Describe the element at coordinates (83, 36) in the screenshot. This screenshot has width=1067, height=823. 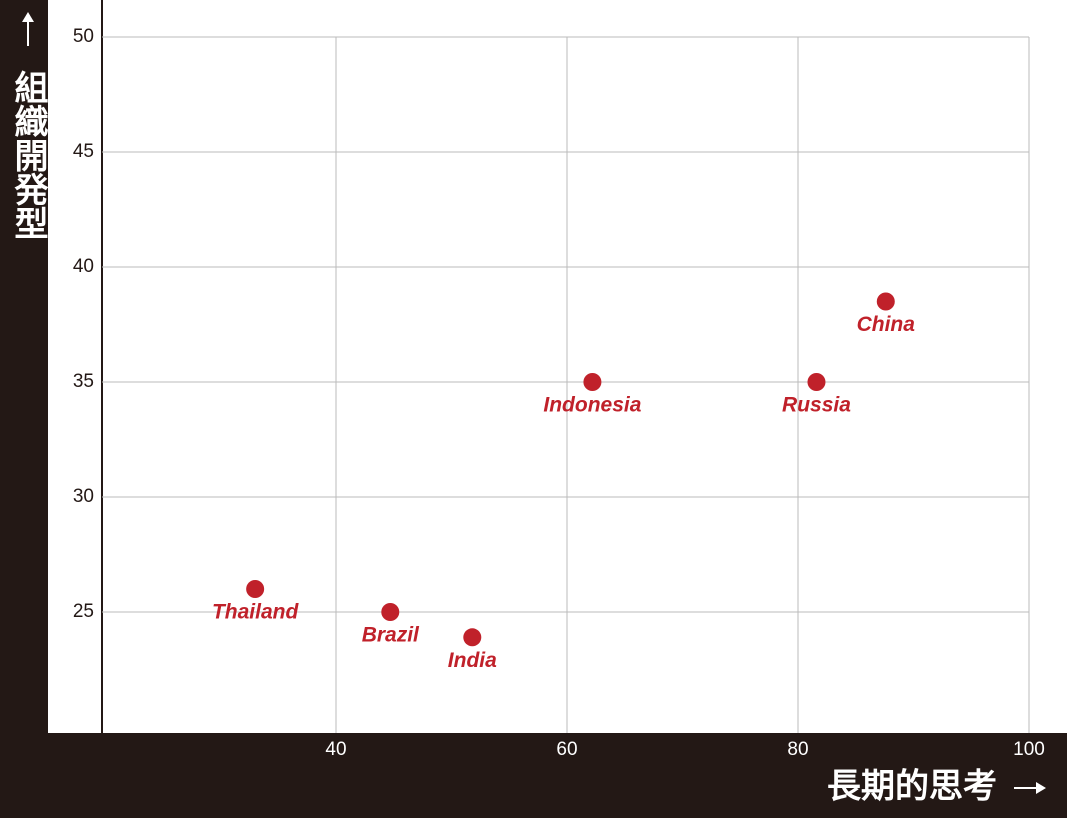
I see `y-tick-label: 50` at that location.